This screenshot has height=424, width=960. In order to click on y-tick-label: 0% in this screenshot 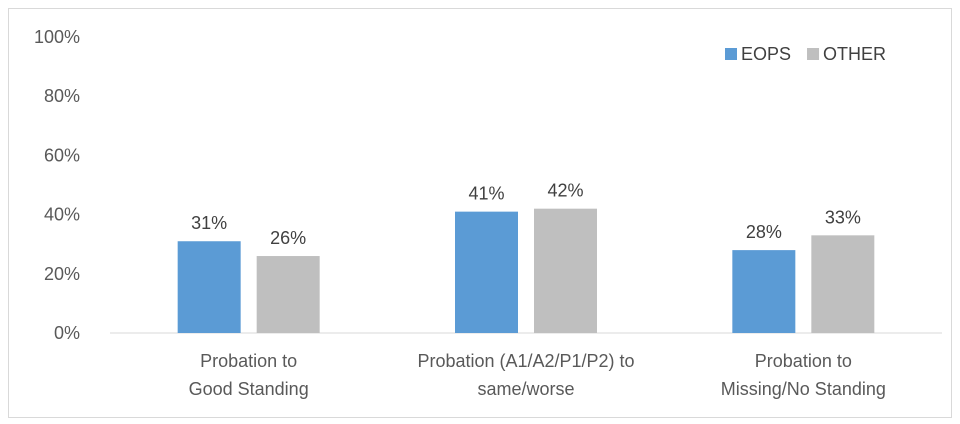, I will do `click(67, 333)`.